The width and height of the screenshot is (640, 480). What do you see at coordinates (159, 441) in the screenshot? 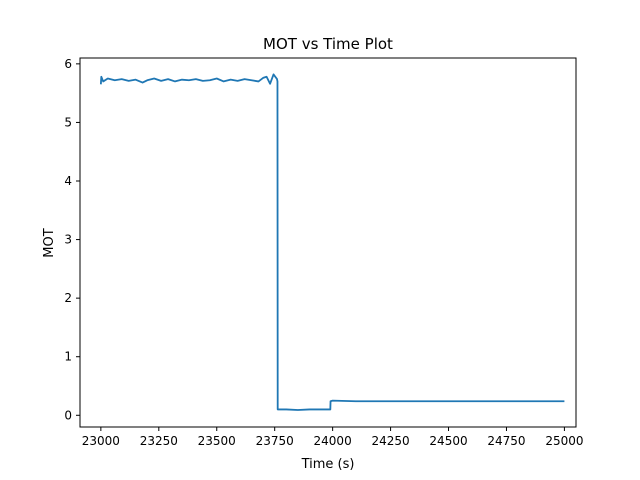
I see `x-tick-label: 23250` at bounding box center [159, 441].